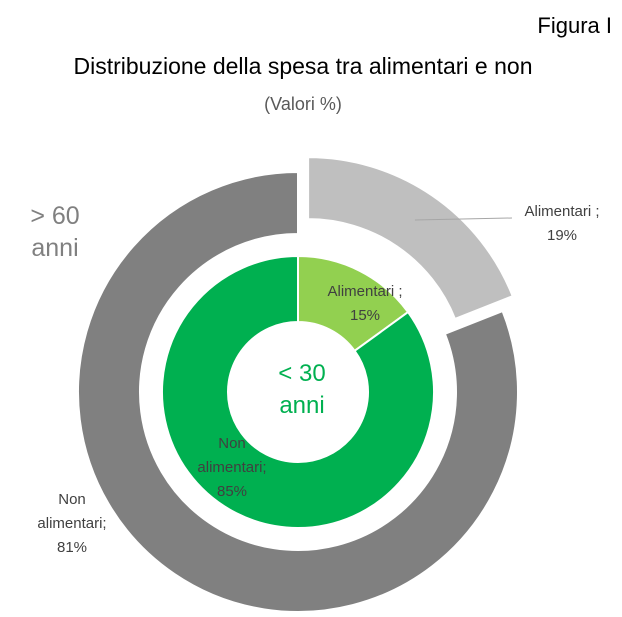 This screenshot has height=617, width=622. Describe the element at coordinates (463, 219) in the screenshot. I see `leader-line` at that location.